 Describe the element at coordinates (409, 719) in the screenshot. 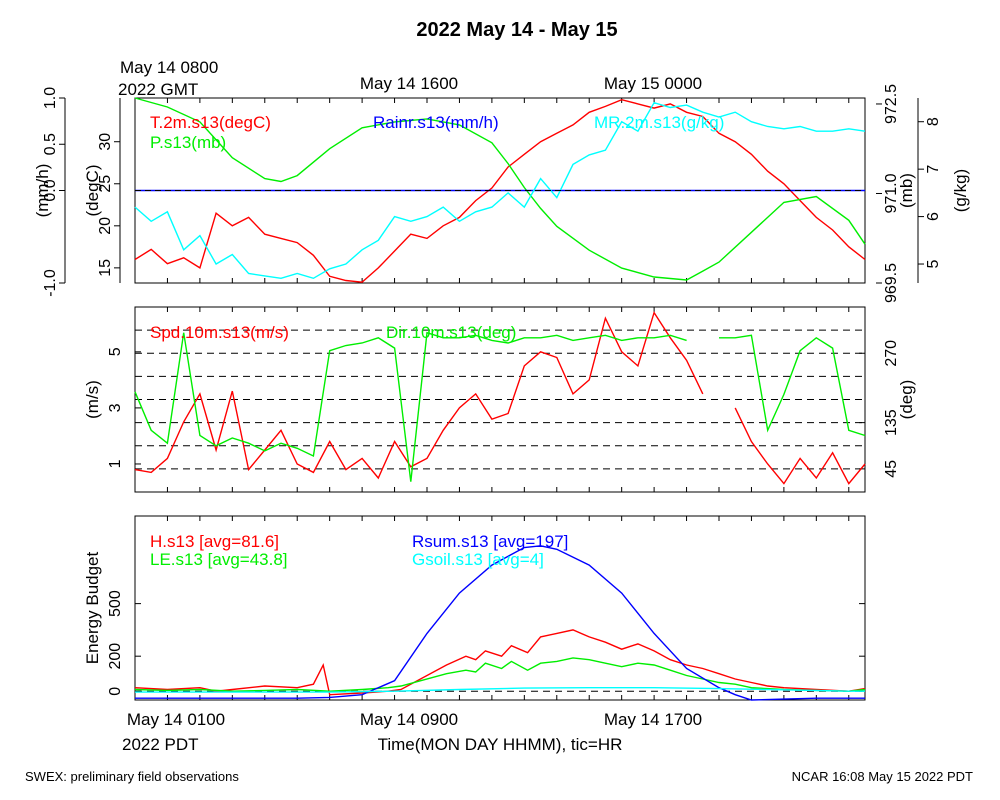

I see `bottom-time-label-2: May 14 0900` at that location.